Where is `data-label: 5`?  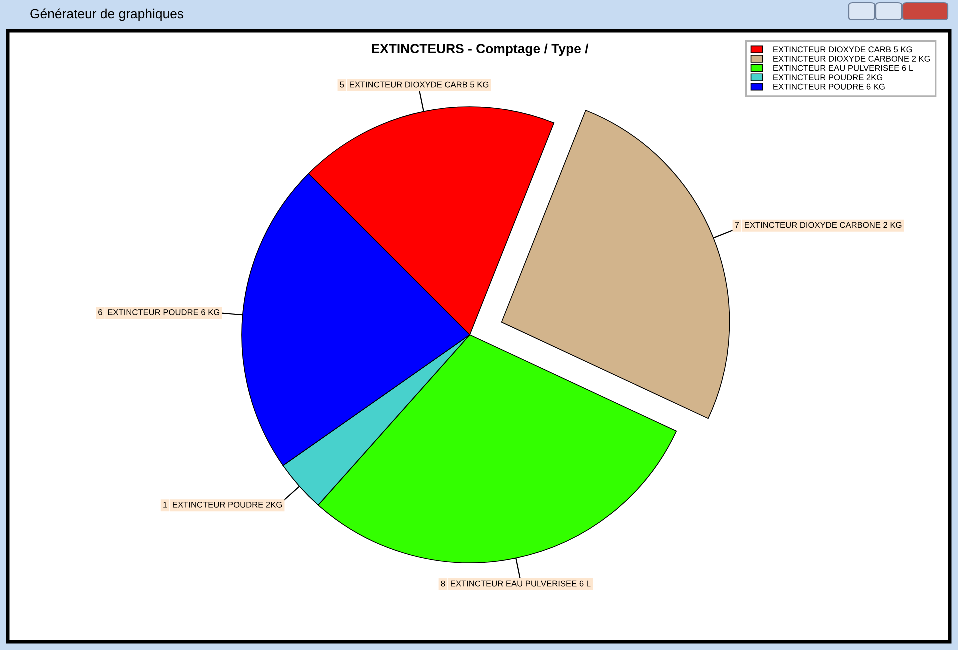 data-label: 5 is located at coordinates (342, 85).